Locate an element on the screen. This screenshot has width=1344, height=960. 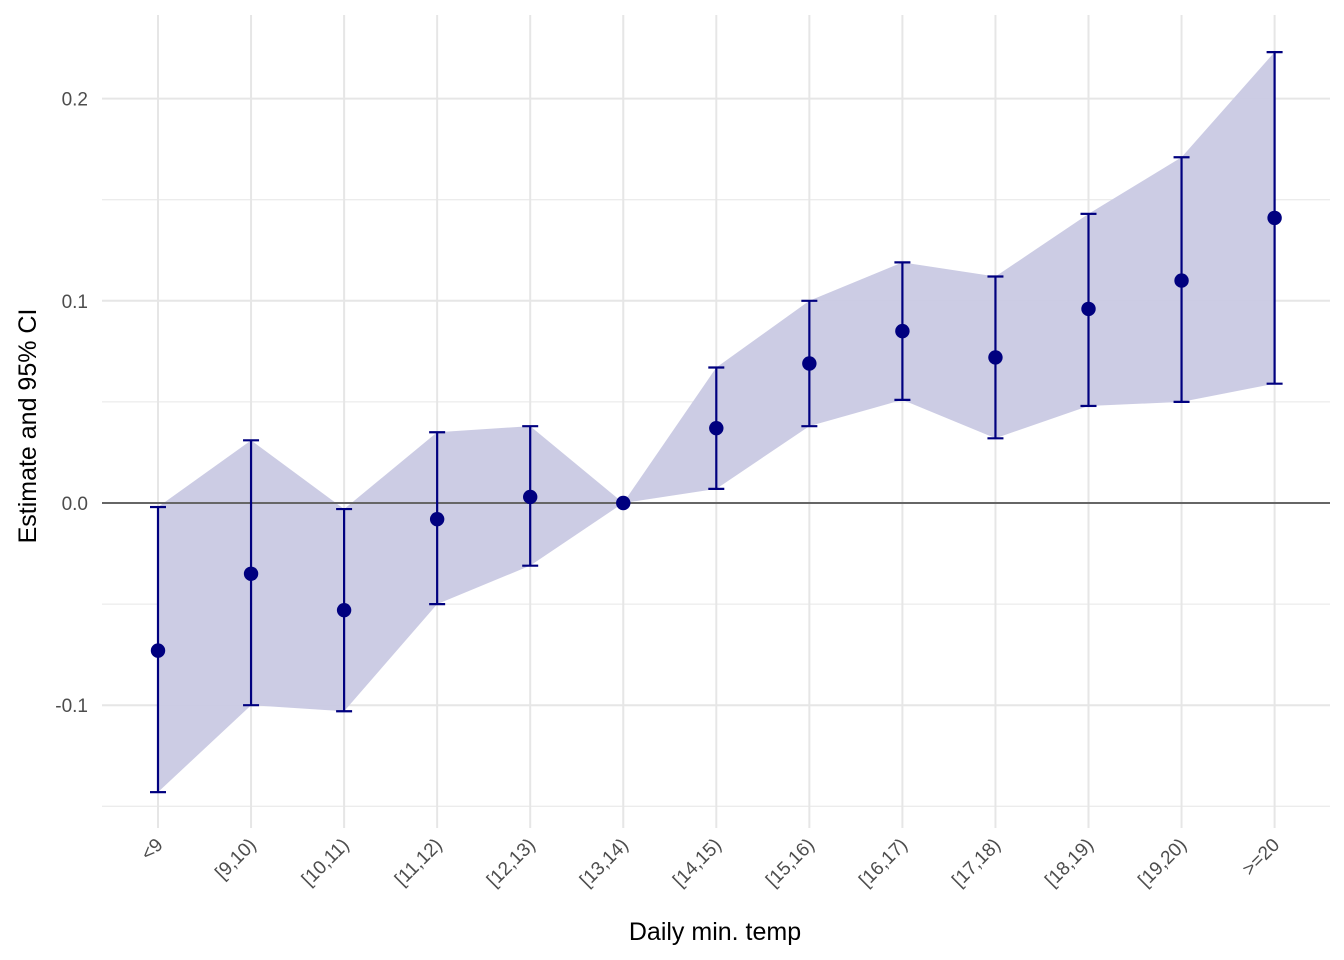
x-tick-label: [10,11) is located at coordinates (326, 863).